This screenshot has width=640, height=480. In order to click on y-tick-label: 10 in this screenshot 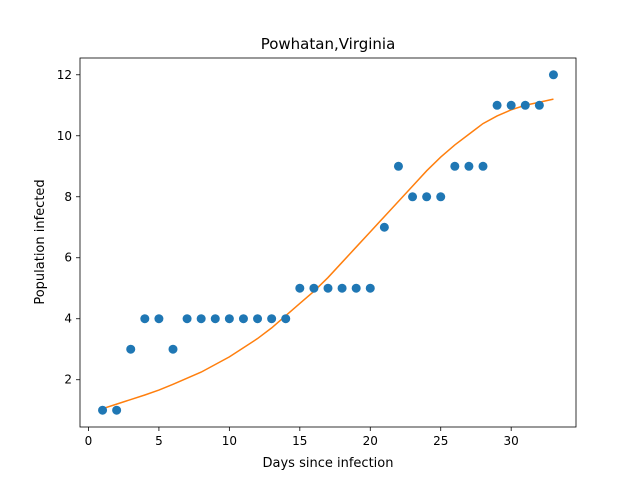, I will do `click(64, 136)`.